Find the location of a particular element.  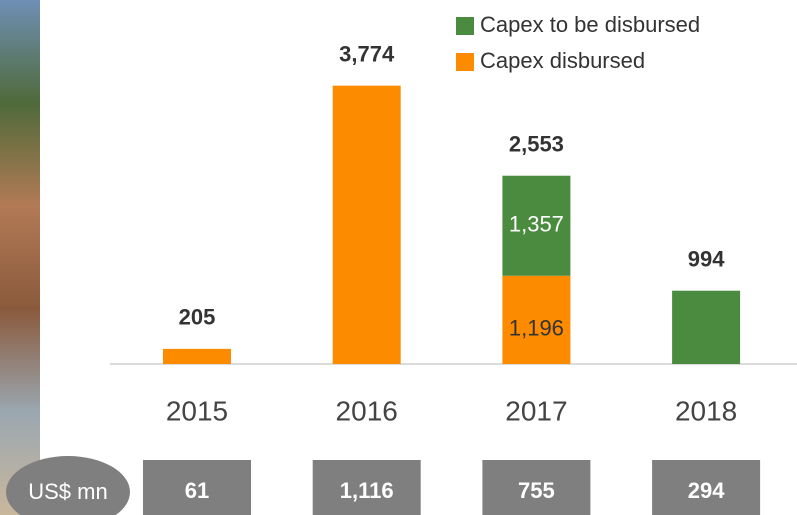

segment-label: 1,196 is located at coordinates (536, 328).